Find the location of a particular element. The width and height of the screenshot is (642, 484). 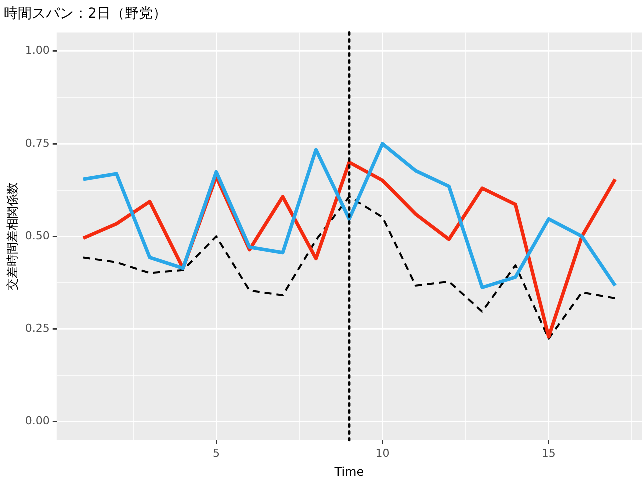

x-tick-label: 10 is located at coordinates (383, 453).